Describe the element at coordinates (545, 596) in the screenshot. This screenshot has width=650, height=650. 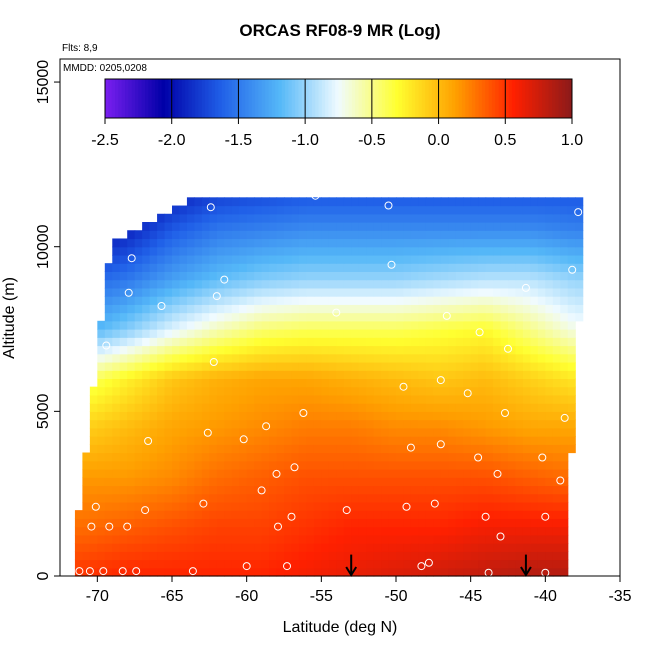
I see `x-tick-label: -40` at that location.